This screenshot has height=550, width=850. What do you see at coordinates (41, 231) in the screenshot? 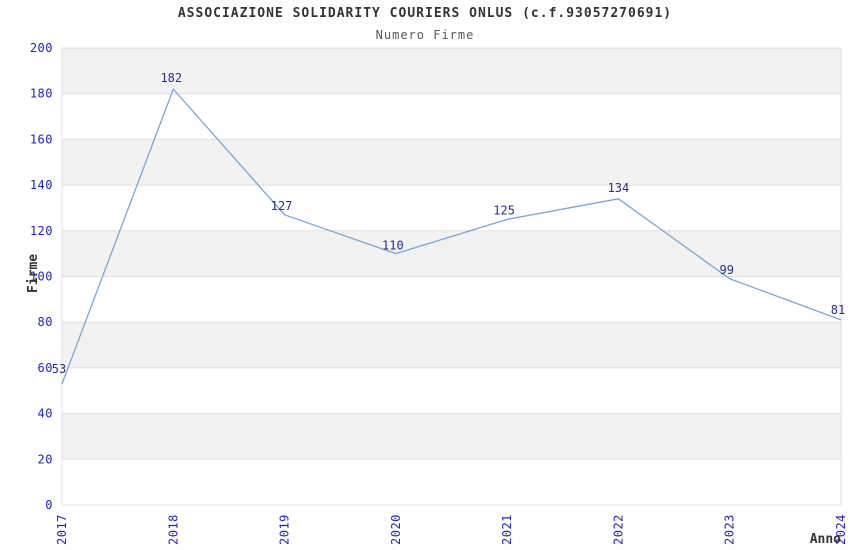
I see `y-tick-label: 120` at bounding box center [41, 231].